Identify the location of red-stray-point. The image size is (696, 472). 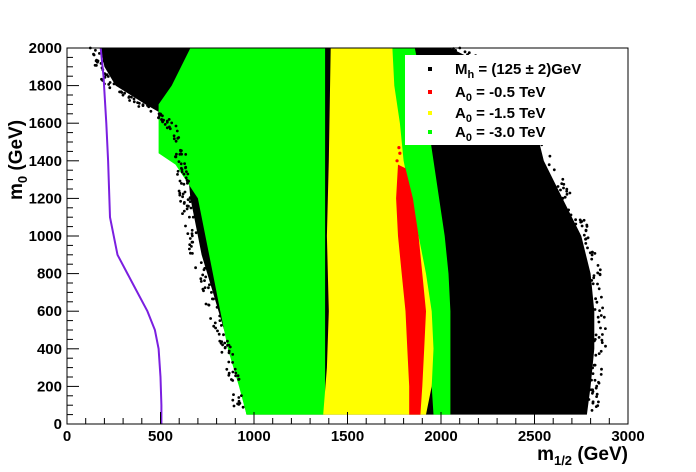
(399, 148).